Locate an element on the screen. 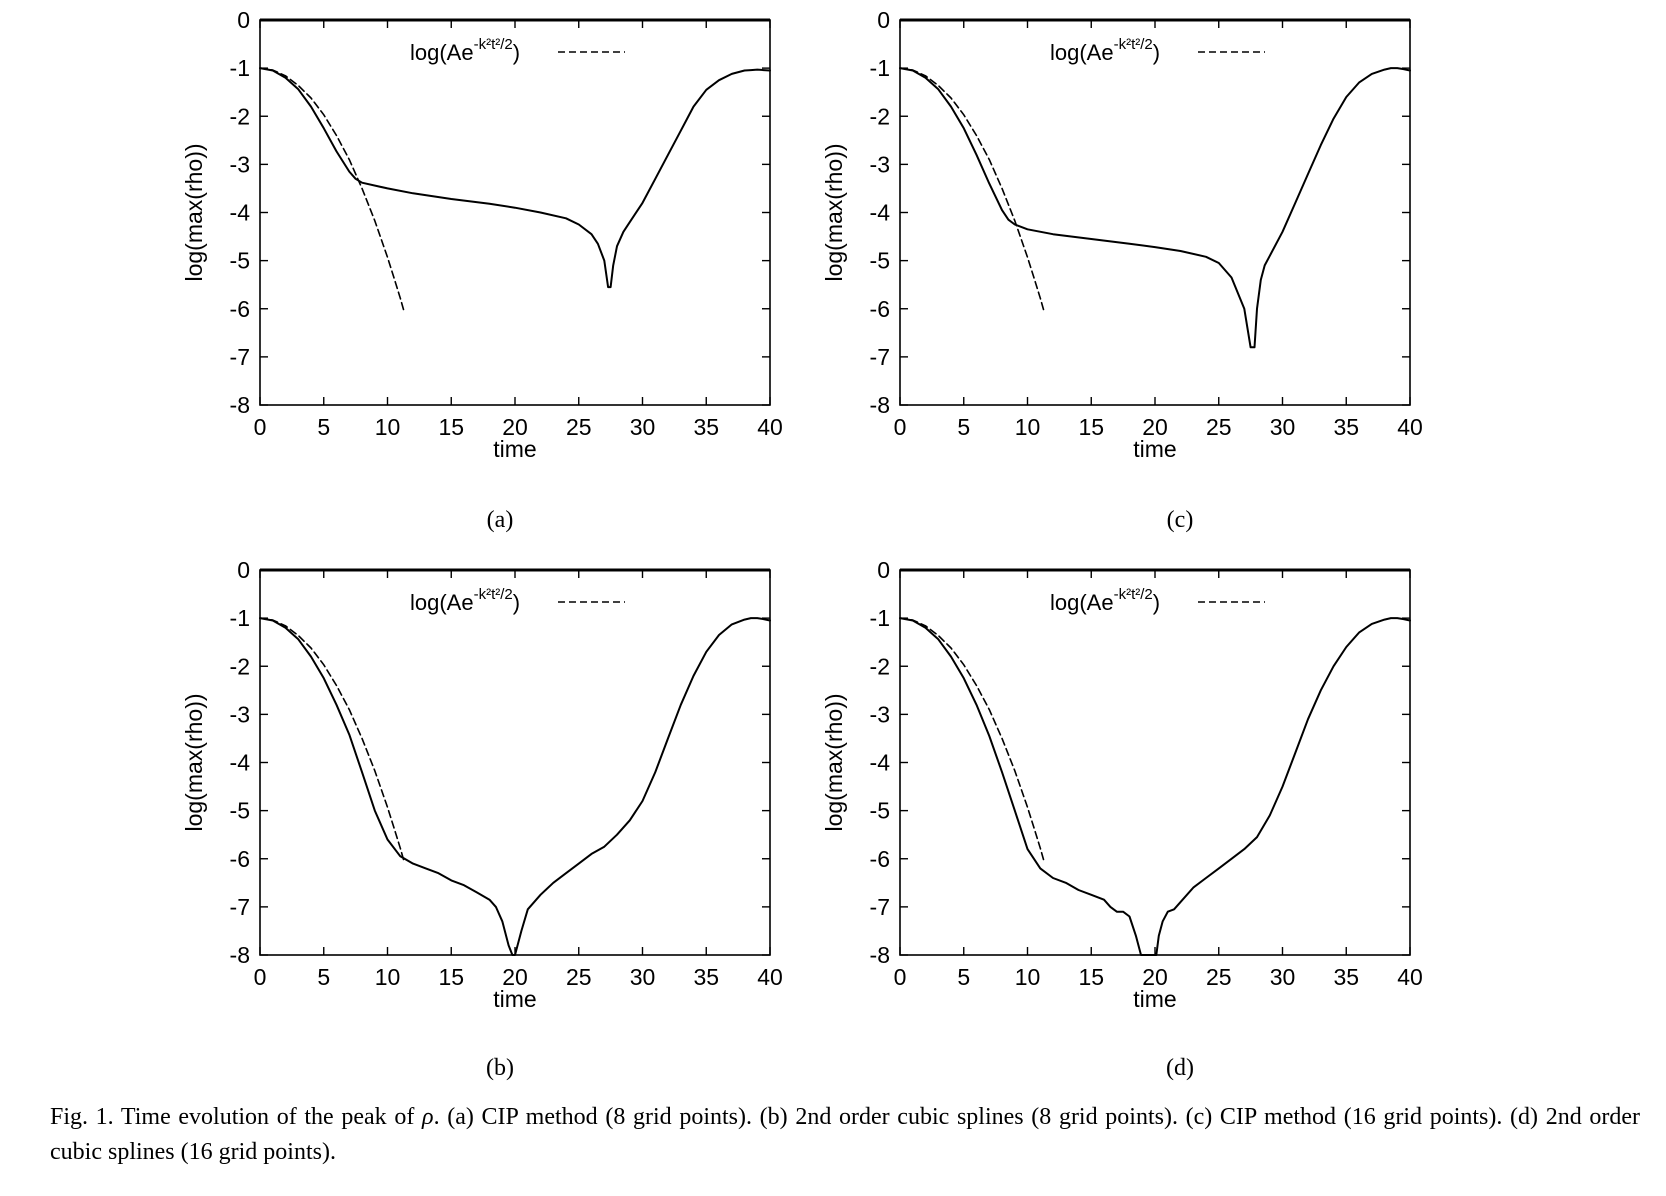 This screenshot has height=1196, width=1666. chart-d-legend-label: log(Ae-k²t²/2) is located at coordinates (1105, 600).